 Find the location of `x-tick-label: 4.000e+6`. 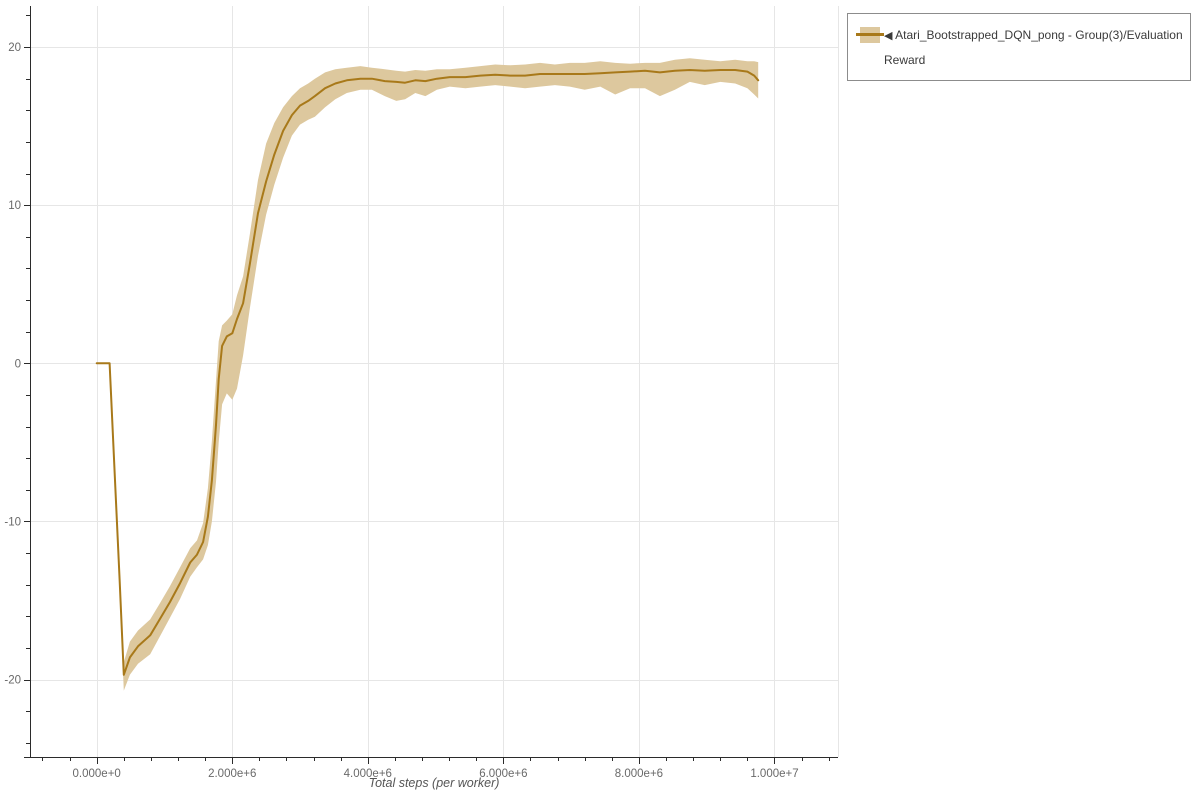

x-tick-label: 4.000e+6 is located at coordinates (368, 774).